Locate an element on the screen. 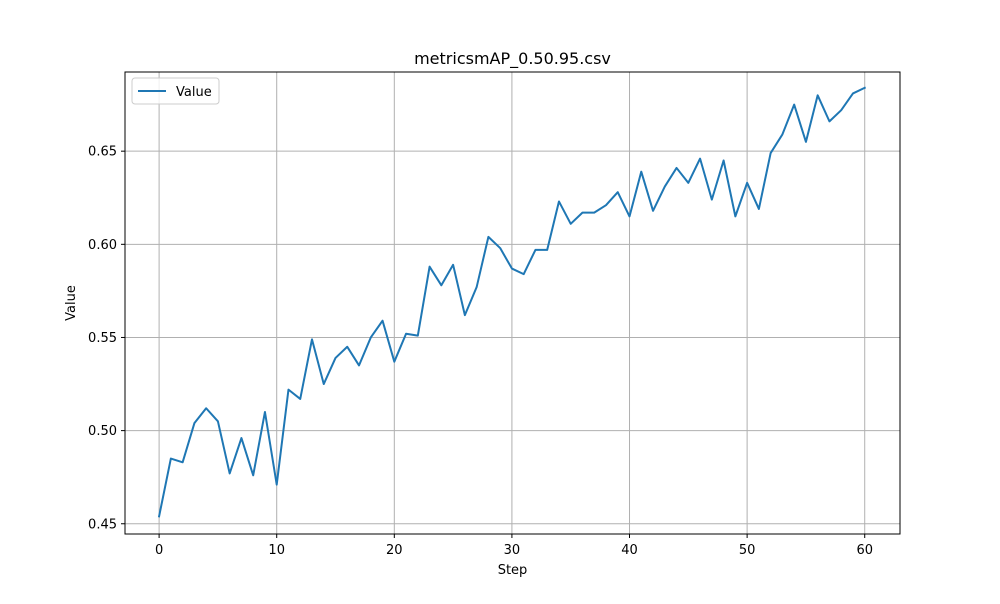 This screenshot has width=1000, height=604. y-axis-label: Value is located at coordinates (71, 303).